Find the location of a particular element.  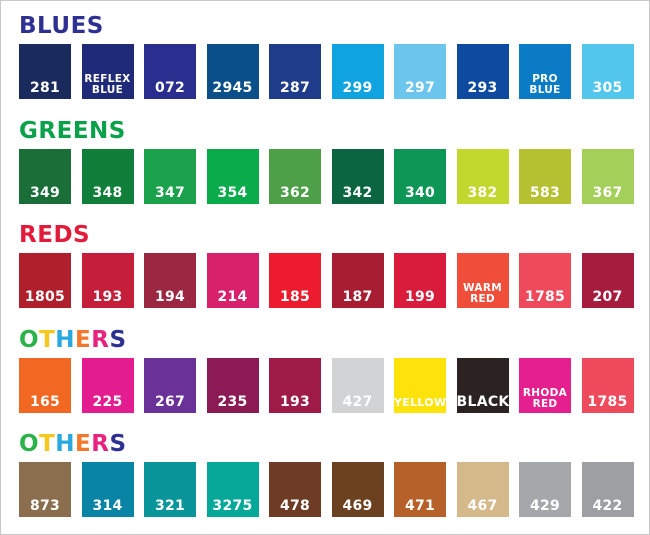

color-swatch: 471 is located at coordinates (420, 489).